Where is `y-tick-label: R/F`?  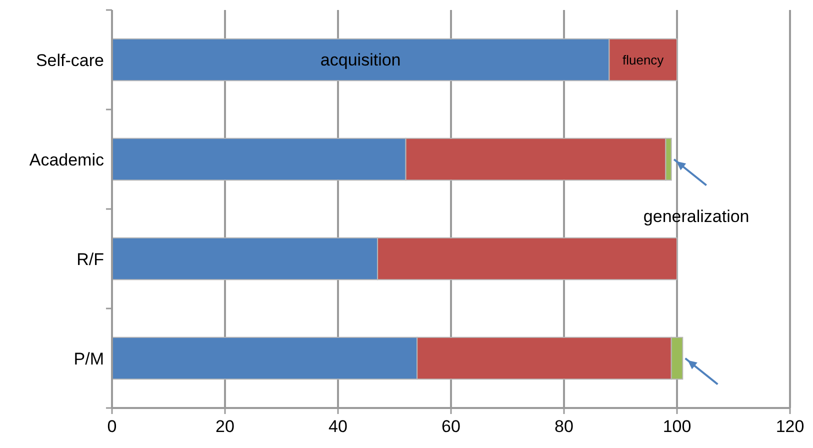
y-tick-label: R/F is located at coordinates (90, 259).